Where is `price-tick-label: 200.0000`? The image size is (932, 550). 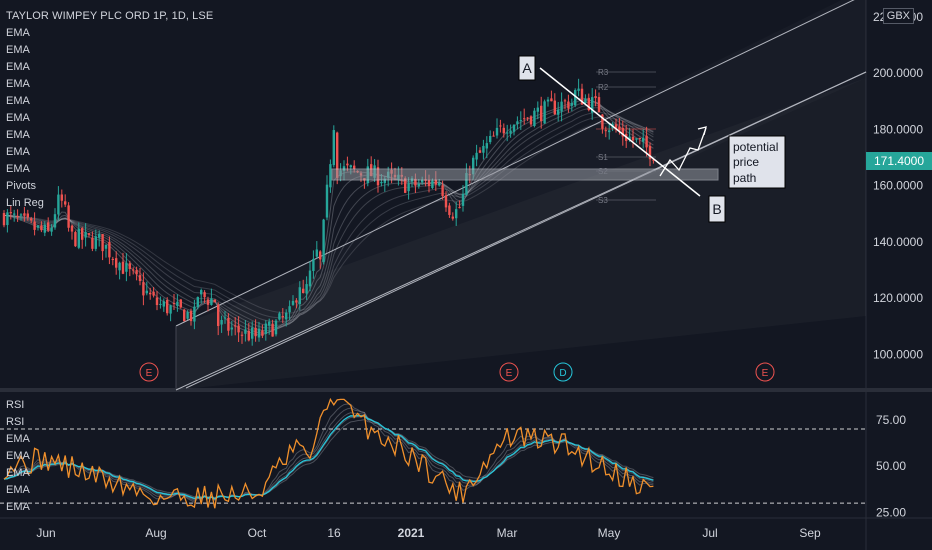
price-tick-label: 200.0000 is located at coordinates (898, 73).